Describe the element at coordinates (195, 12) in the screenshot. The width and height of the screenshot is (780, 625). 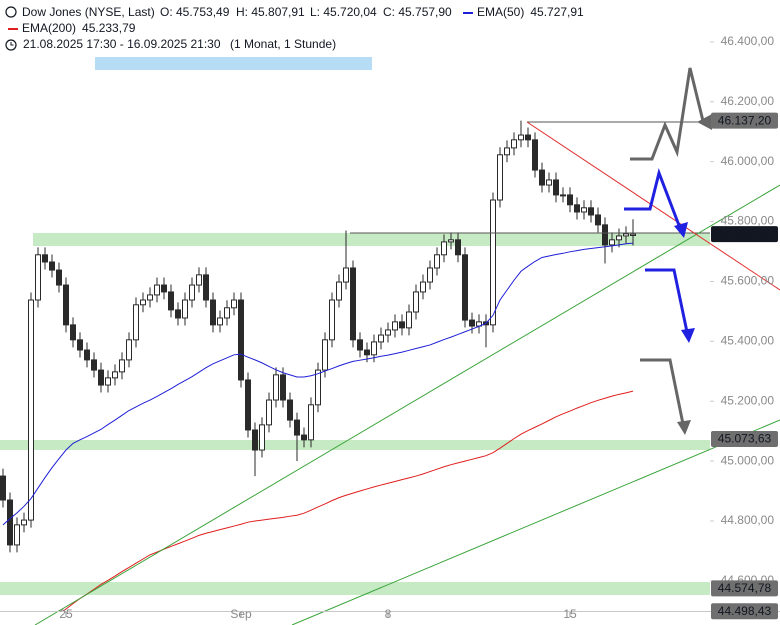
I see `ohlc-label: O: 45.753,49` at that location.